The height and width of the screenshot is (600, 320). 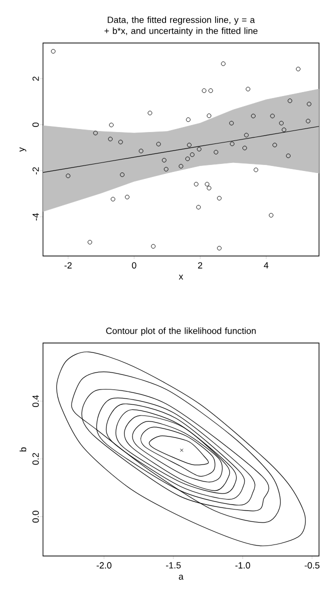 I want to click on y-tick-label: 0, so click(x=35, y=124).